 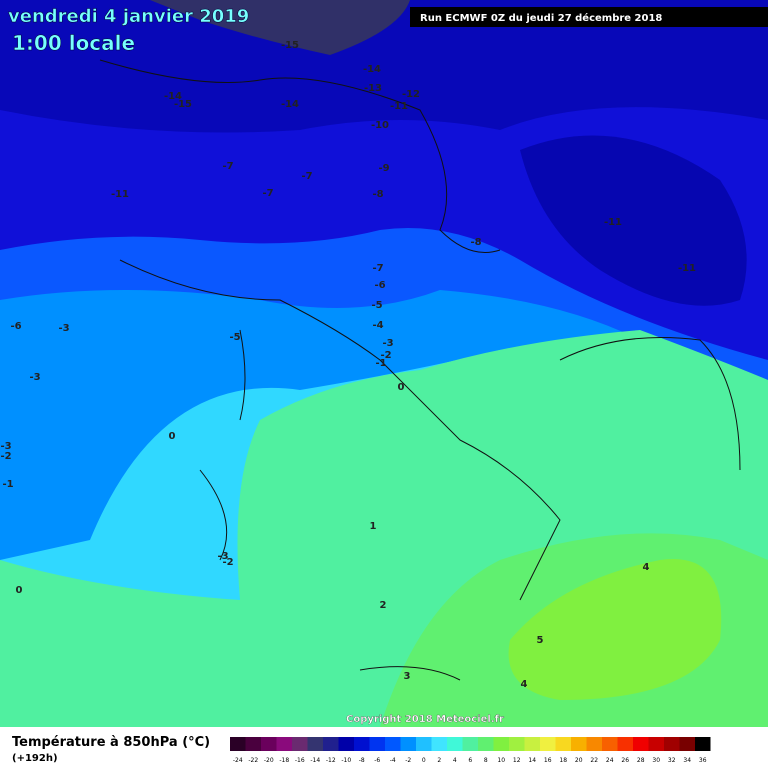 What do you see at coordinates (128, 16) in the screenshot?
I see `title: vendredi 4 janvier 2019` at bounding box center [128, 16].